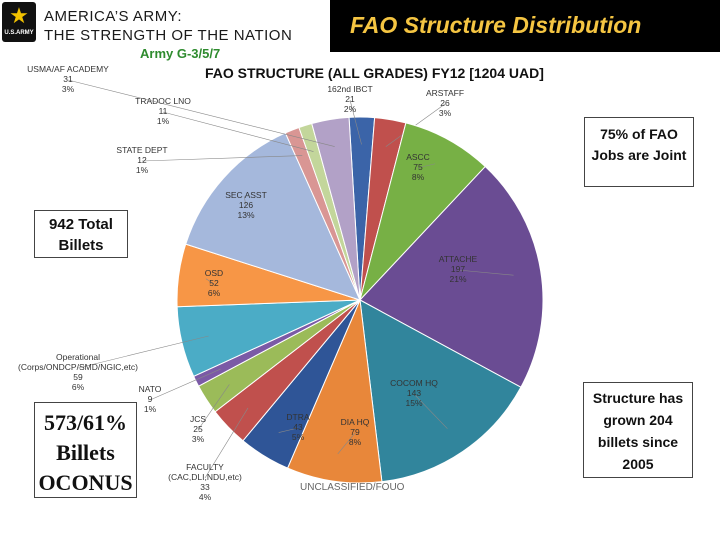  I want to click on slice-label-line: 2%, so click(350, 109).